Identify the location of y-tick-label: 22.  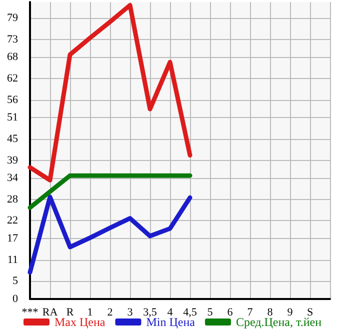
(12, 220).